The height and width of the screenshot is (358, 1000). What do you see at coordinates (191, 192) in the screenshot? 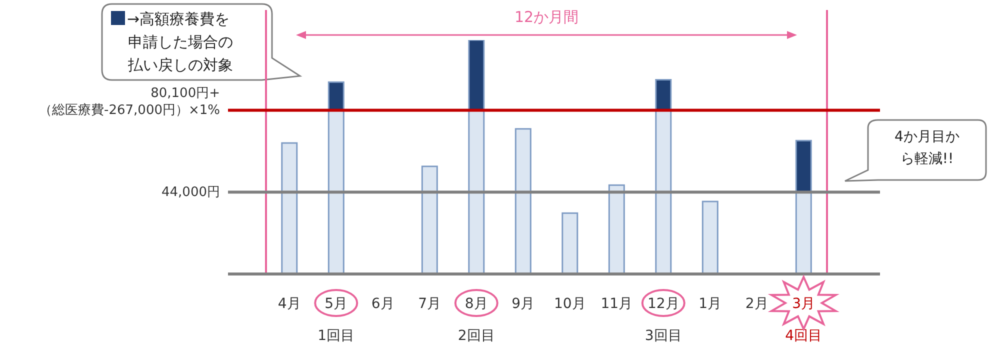
I see `ref-line-label: 44,000円` at bounding box center [191, 192].